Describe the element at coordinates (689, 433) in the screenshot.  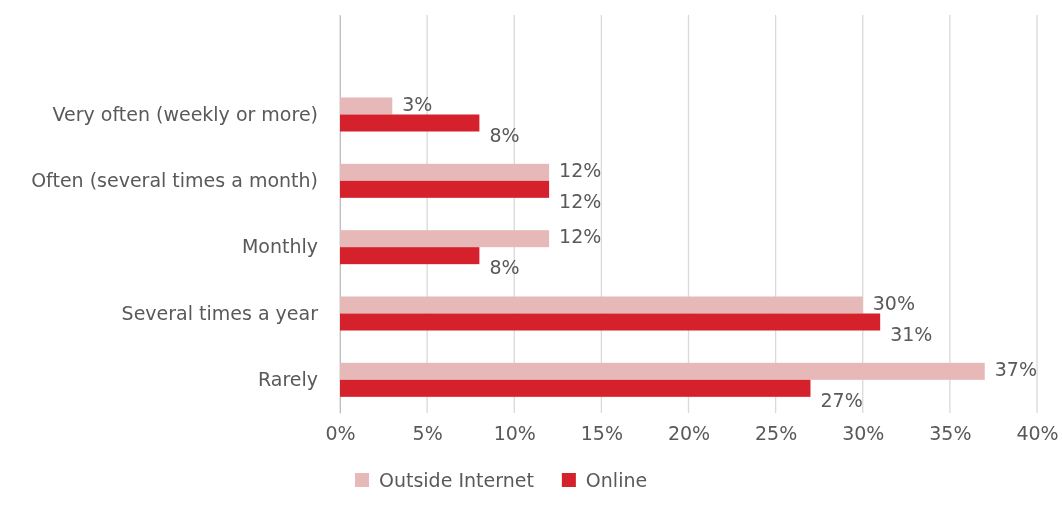
I see `x-tick-label: 20%` at that location.